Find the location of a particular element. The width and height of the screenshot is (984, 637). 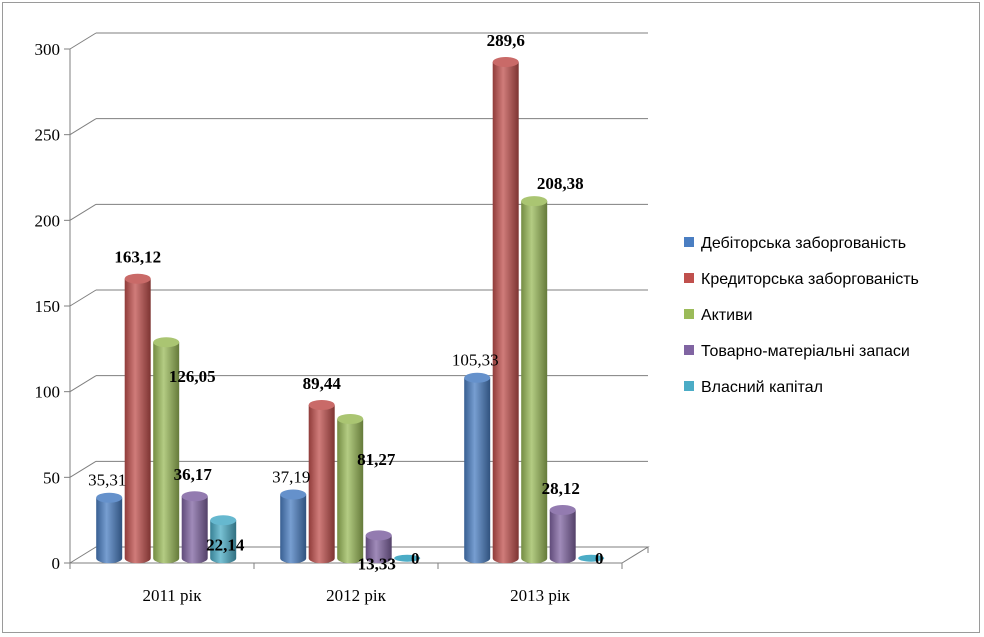

y-tick-label: 0 is located at coordinates (56, 563).